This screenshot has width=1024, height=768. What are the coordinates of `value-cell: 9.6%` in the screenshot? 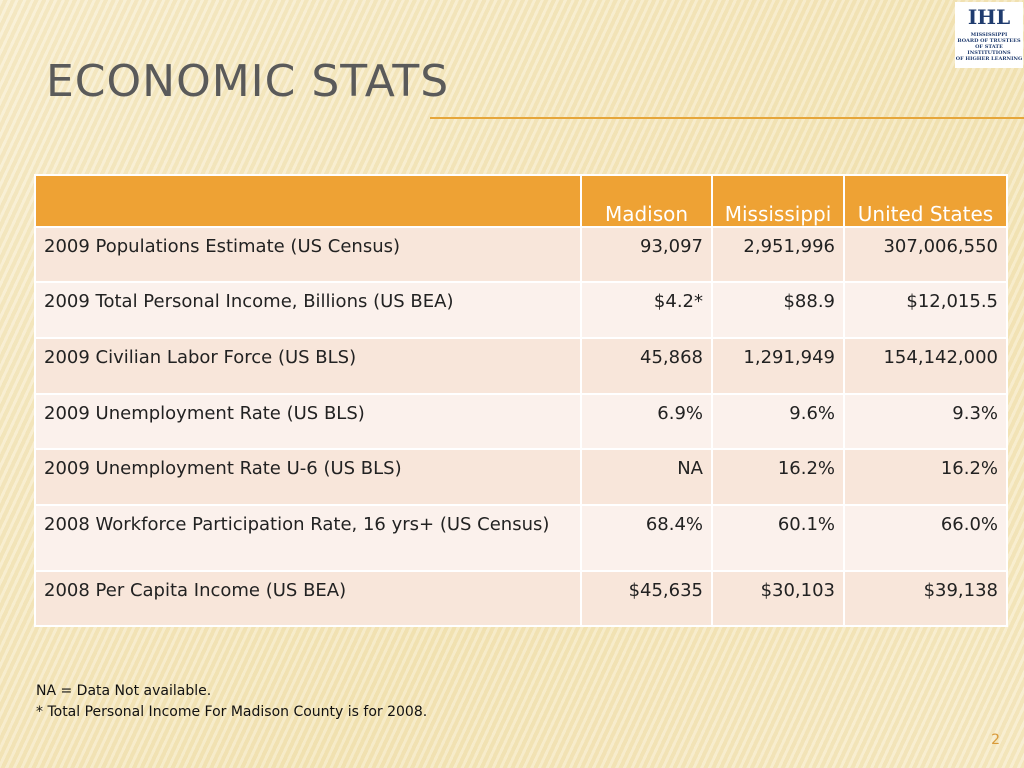 It's located at (778, 421).